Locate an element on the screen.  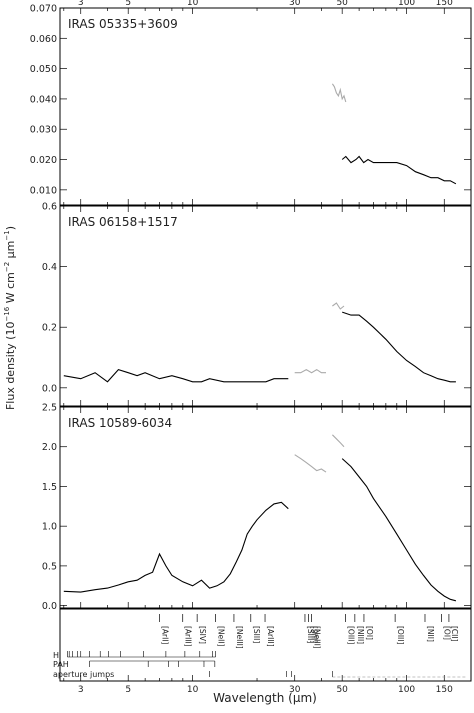
y-axis-label: Flux density (10−16 W cm−2 μm−1) is located at coordinates (10, 318).